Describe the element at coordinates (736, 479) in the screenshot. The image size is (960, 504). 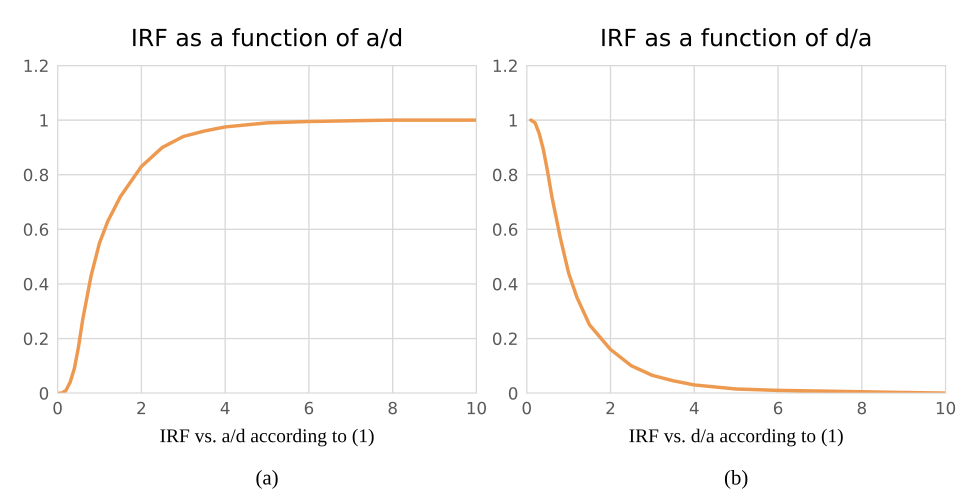
I see `text: (b)` at that location.